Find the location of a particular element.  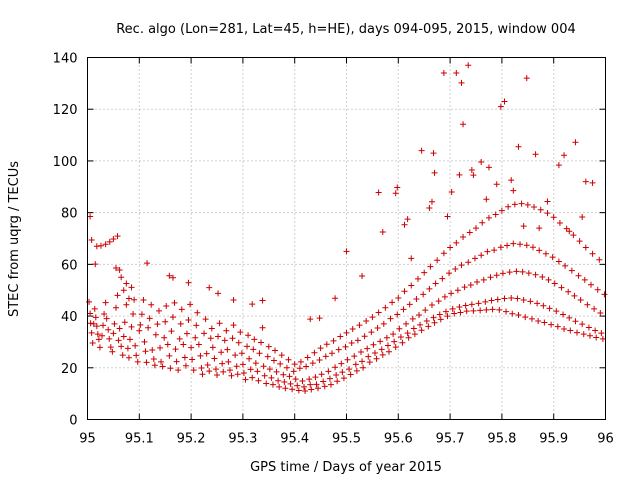

y-tick-label: 120 is located at coordinates (65, 110).